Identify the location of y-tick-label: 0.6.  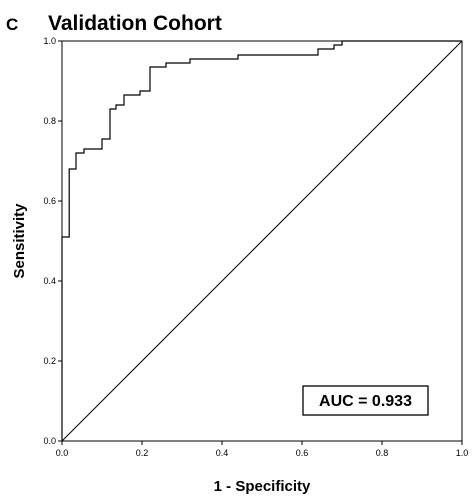
(49, 201).